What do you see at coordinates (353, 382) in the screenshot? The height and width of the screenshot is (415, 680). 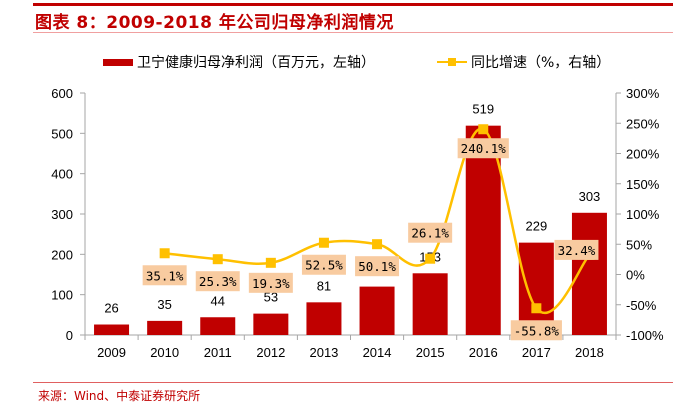 I see `footer-divider` at bounding box center [353, 382].